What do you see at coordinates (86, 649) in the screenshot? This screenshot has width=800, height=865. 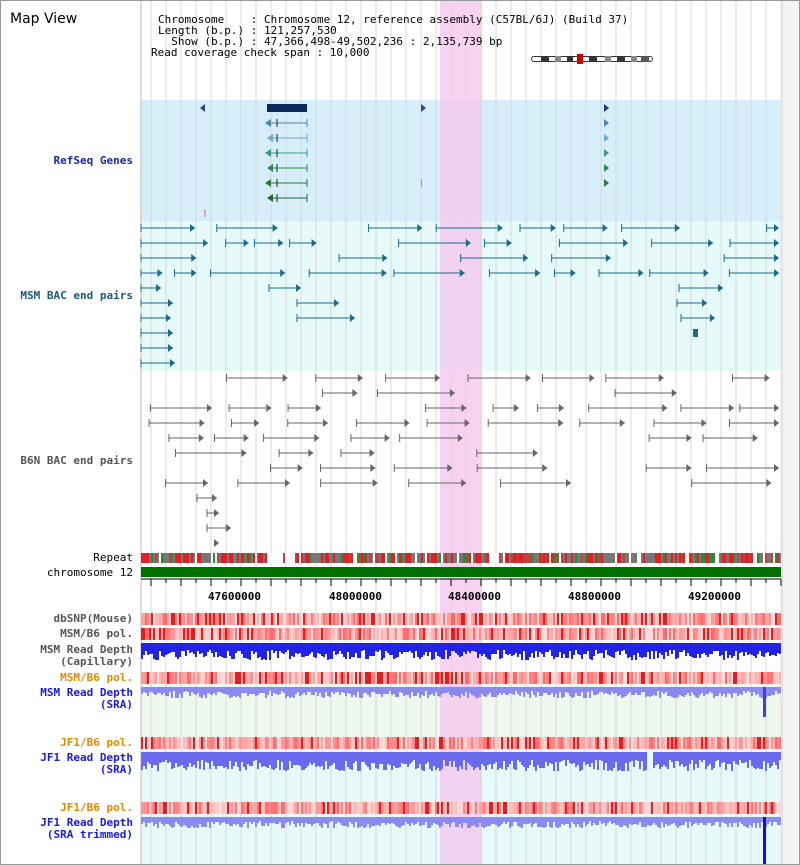 I see `msm-depth-cap-label-1: MSM Read Depth` at bounding box center [86, 649].